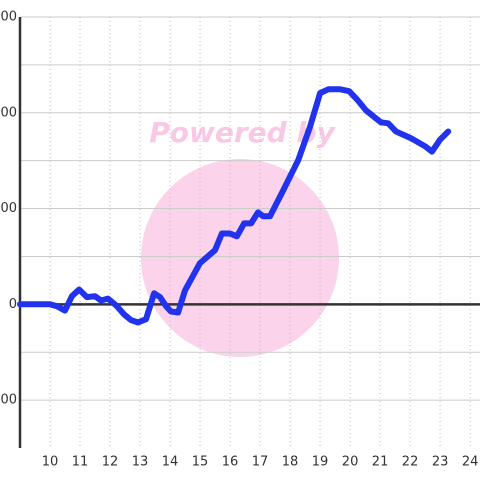 Image resolution: width=480 pixels, height=480 pixels. Describe the element at coordinates (380, 462) in the screenshot. I see `x-tick-label: 21` at that location.